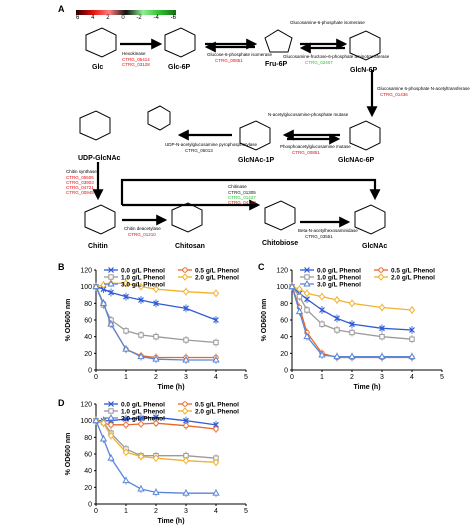 This screenshot has height=530, width=474. What do you see at coordinates (155, 457) in the screenshot?
I see `series-line` at bounding box center [155, 457].